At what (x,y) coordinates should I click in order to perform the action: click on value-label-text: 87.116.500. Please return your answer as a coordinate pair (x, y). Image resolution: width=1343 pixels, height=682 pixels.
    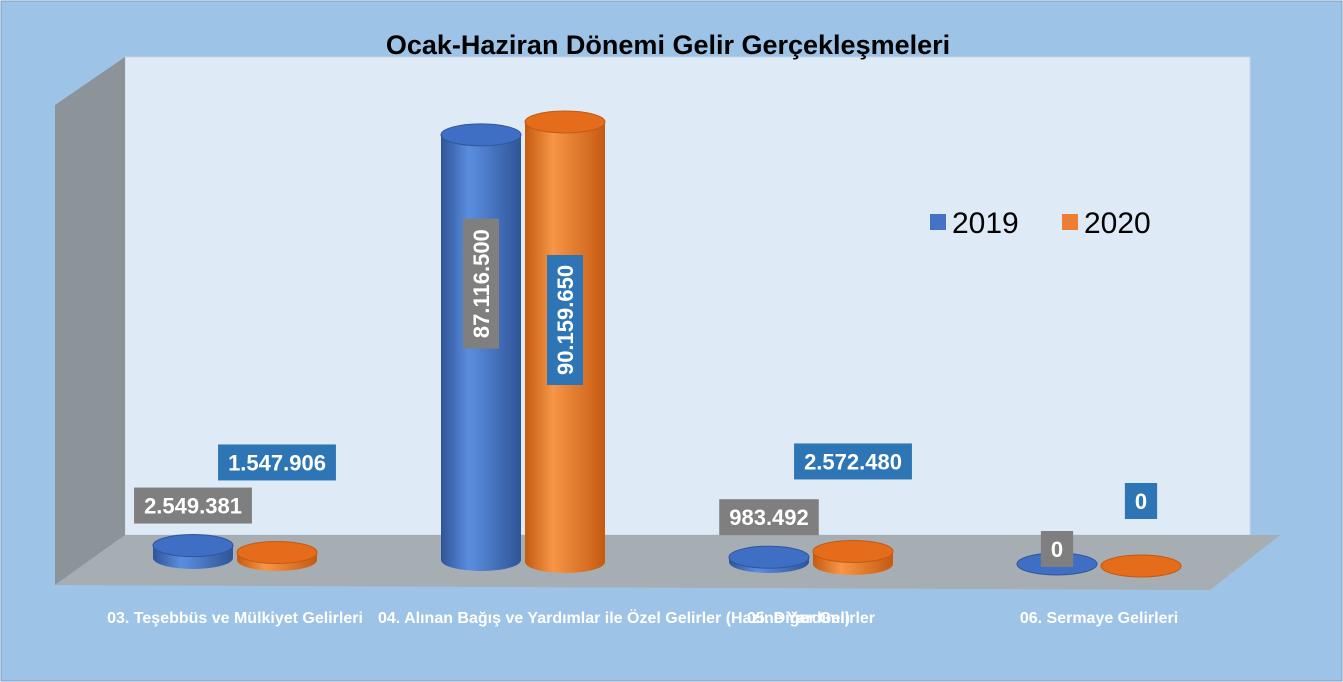
    Looking at the image, I should click on (481, 283).